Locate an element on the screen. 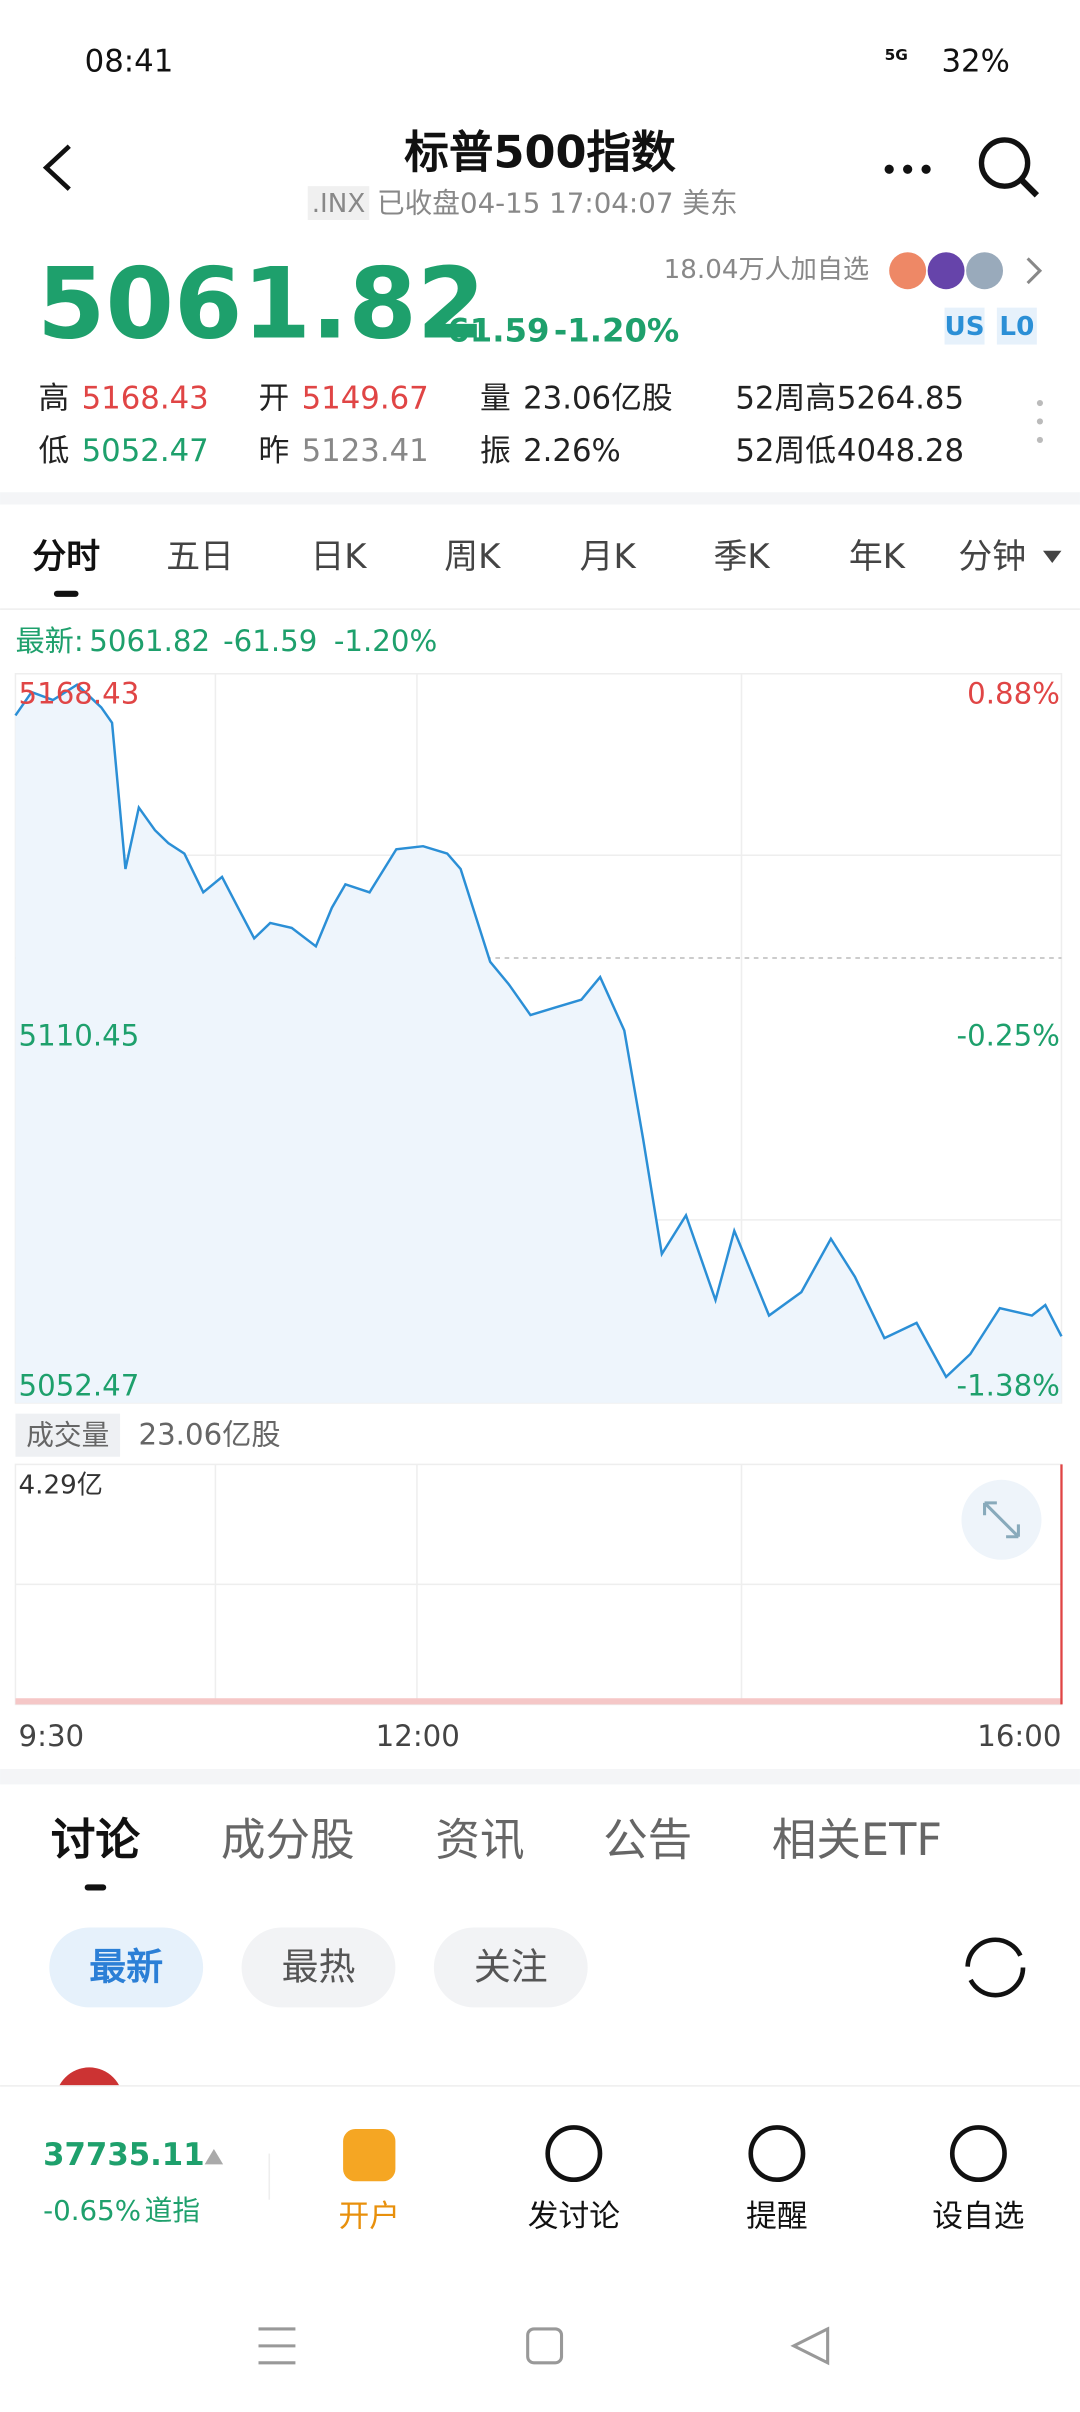 The height and width of the screenshot is (2412, 1080). filter: 最新 is located at coordinates (126, 1966).